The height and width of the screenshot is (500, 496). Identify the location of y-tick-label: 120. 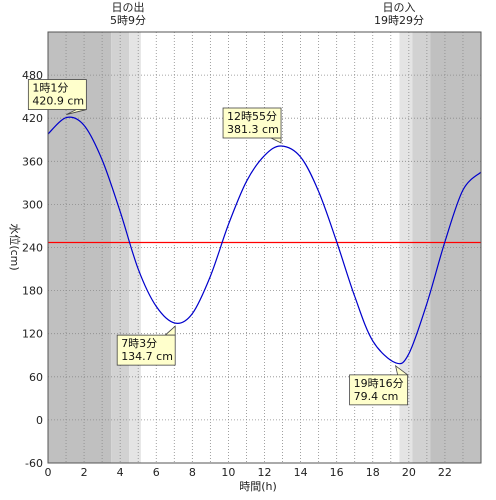
(32, 334).